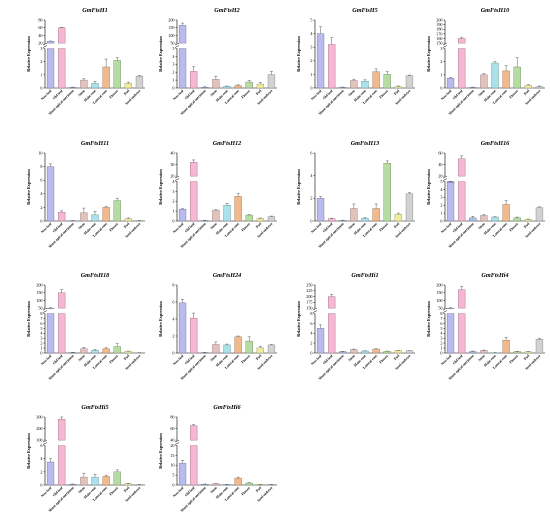  I want to click on y-tick-label: 50, so click(440, 308).